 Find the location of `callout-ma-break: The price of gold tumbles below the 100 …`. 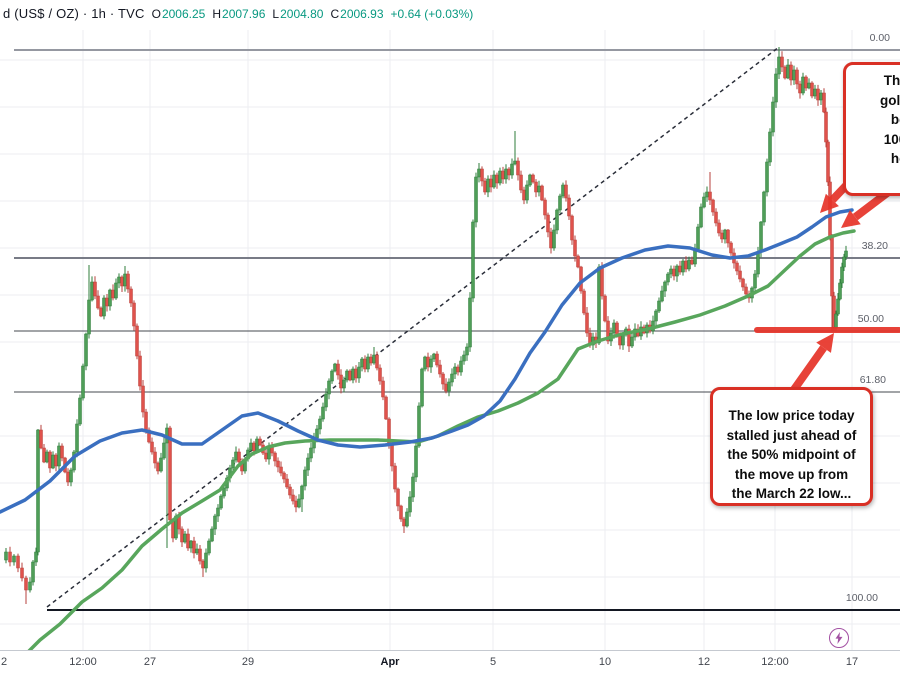

callout-ma-break: The price of gold tumbles below the 100 … is located at coordinates (871, 129).